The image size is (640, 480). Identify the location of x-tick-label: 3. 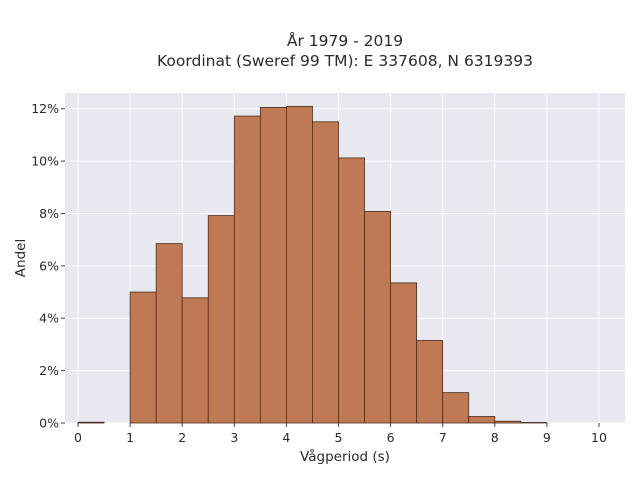
(234, 437).